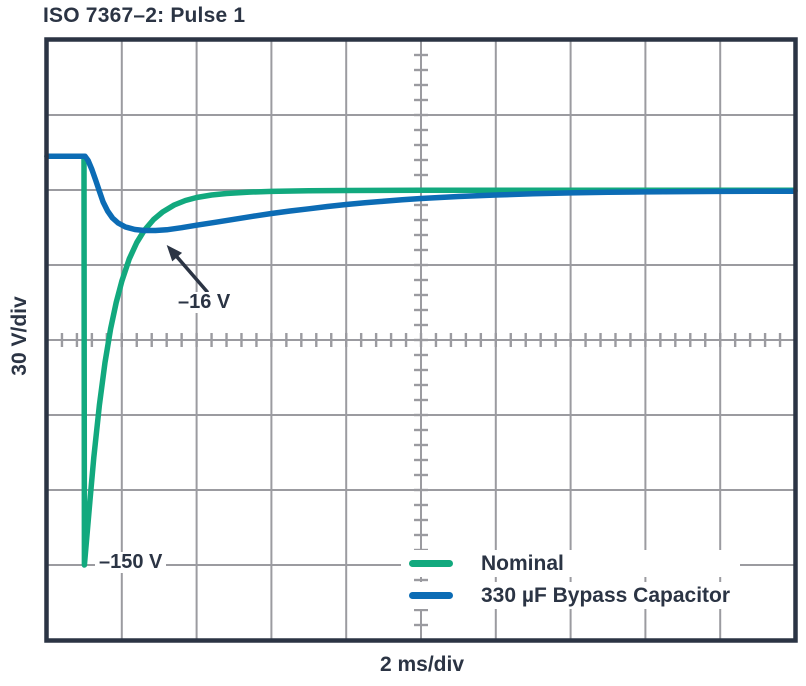  Describe the element at coordinates (144, 15) in the screenshot. I see `chart-title: ISO 7367–2: Pulse 1` at that location.